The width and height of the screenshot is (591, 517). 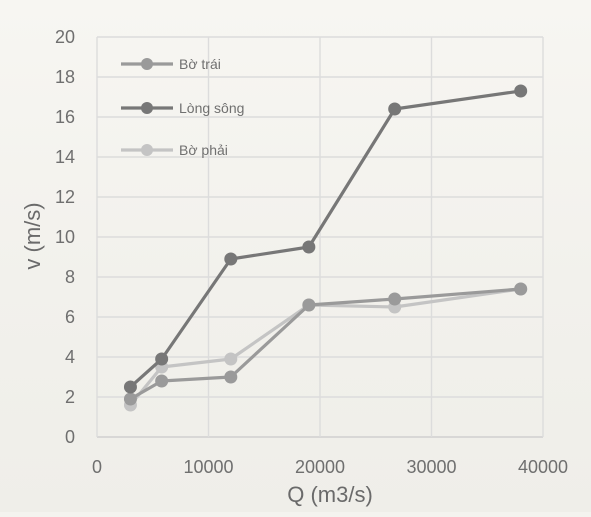 I want to click on x-axis-ticks: 0 10000 20000 30000 40000, so click(x=330, y=467).